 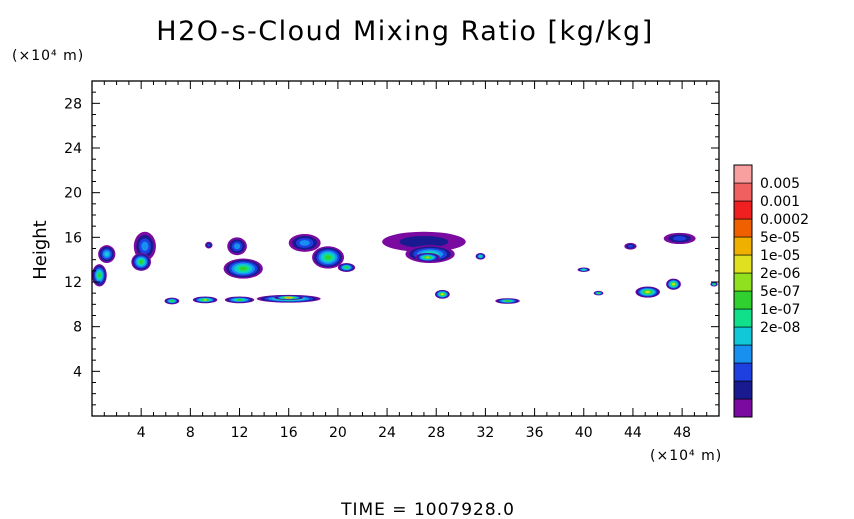 What do you see at coordinates (780, 184) in the screenshot?
I see `colorbar-label: 0.005` at bounding box center [780, 184].